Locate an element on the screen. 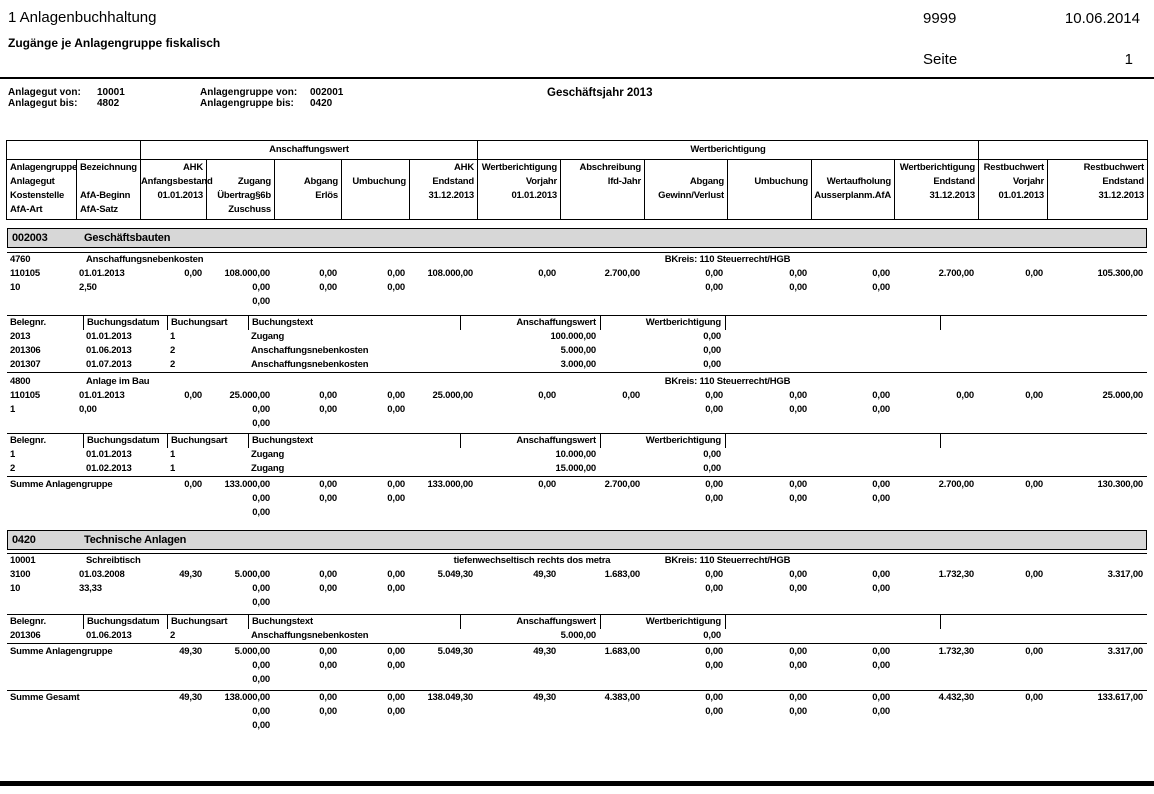 Image resolution: width=1154 pixels, height=794 pixels. filter-anlagegut-bis-label: Anlagegut bis: is located at coordinates (43, 103).